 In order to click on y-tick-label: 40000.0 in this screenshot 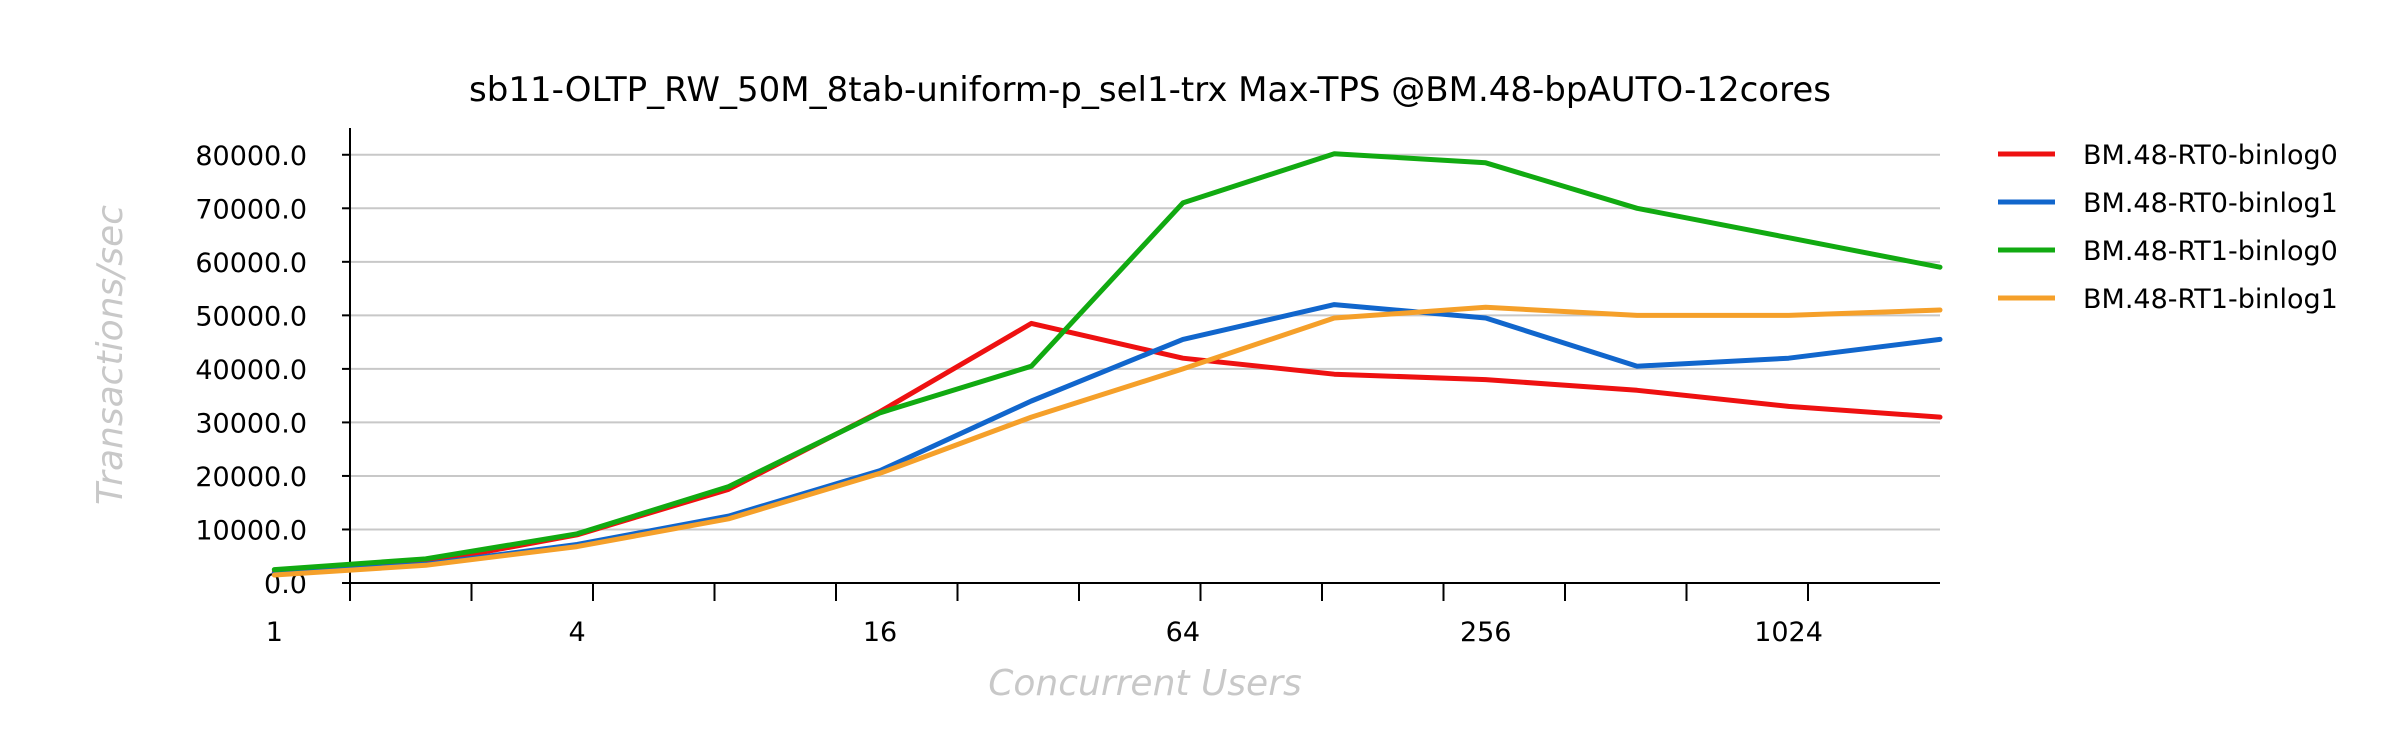, I will do `click(251, 370)`.